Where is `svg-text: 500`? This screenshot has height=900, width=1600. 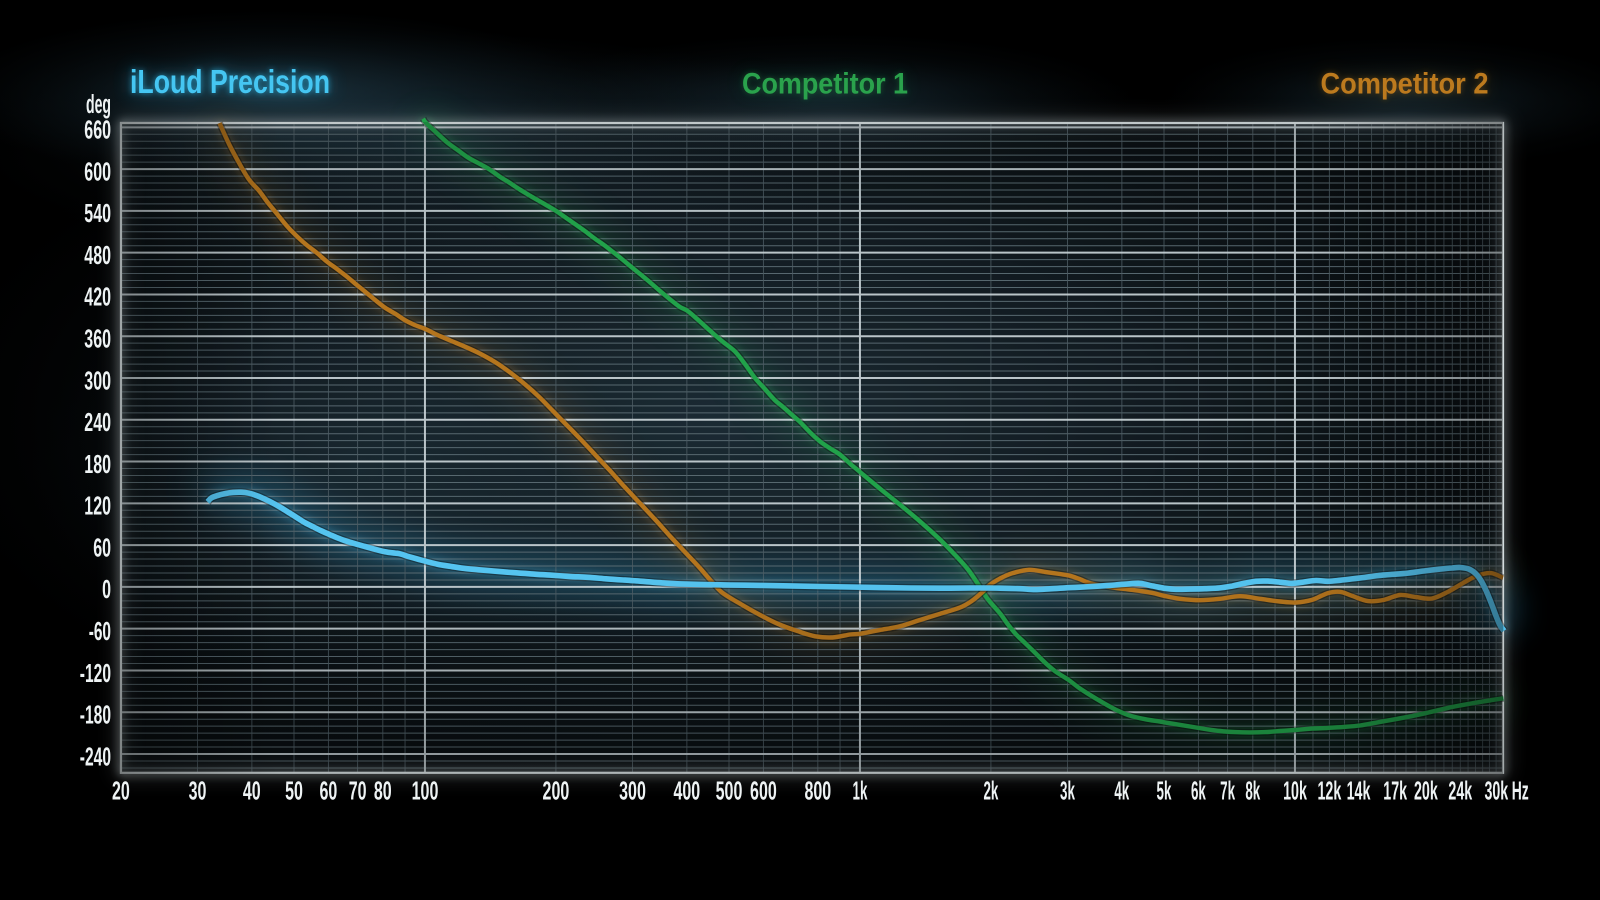 svg-text: 500 is located at coordinates (729, 792).